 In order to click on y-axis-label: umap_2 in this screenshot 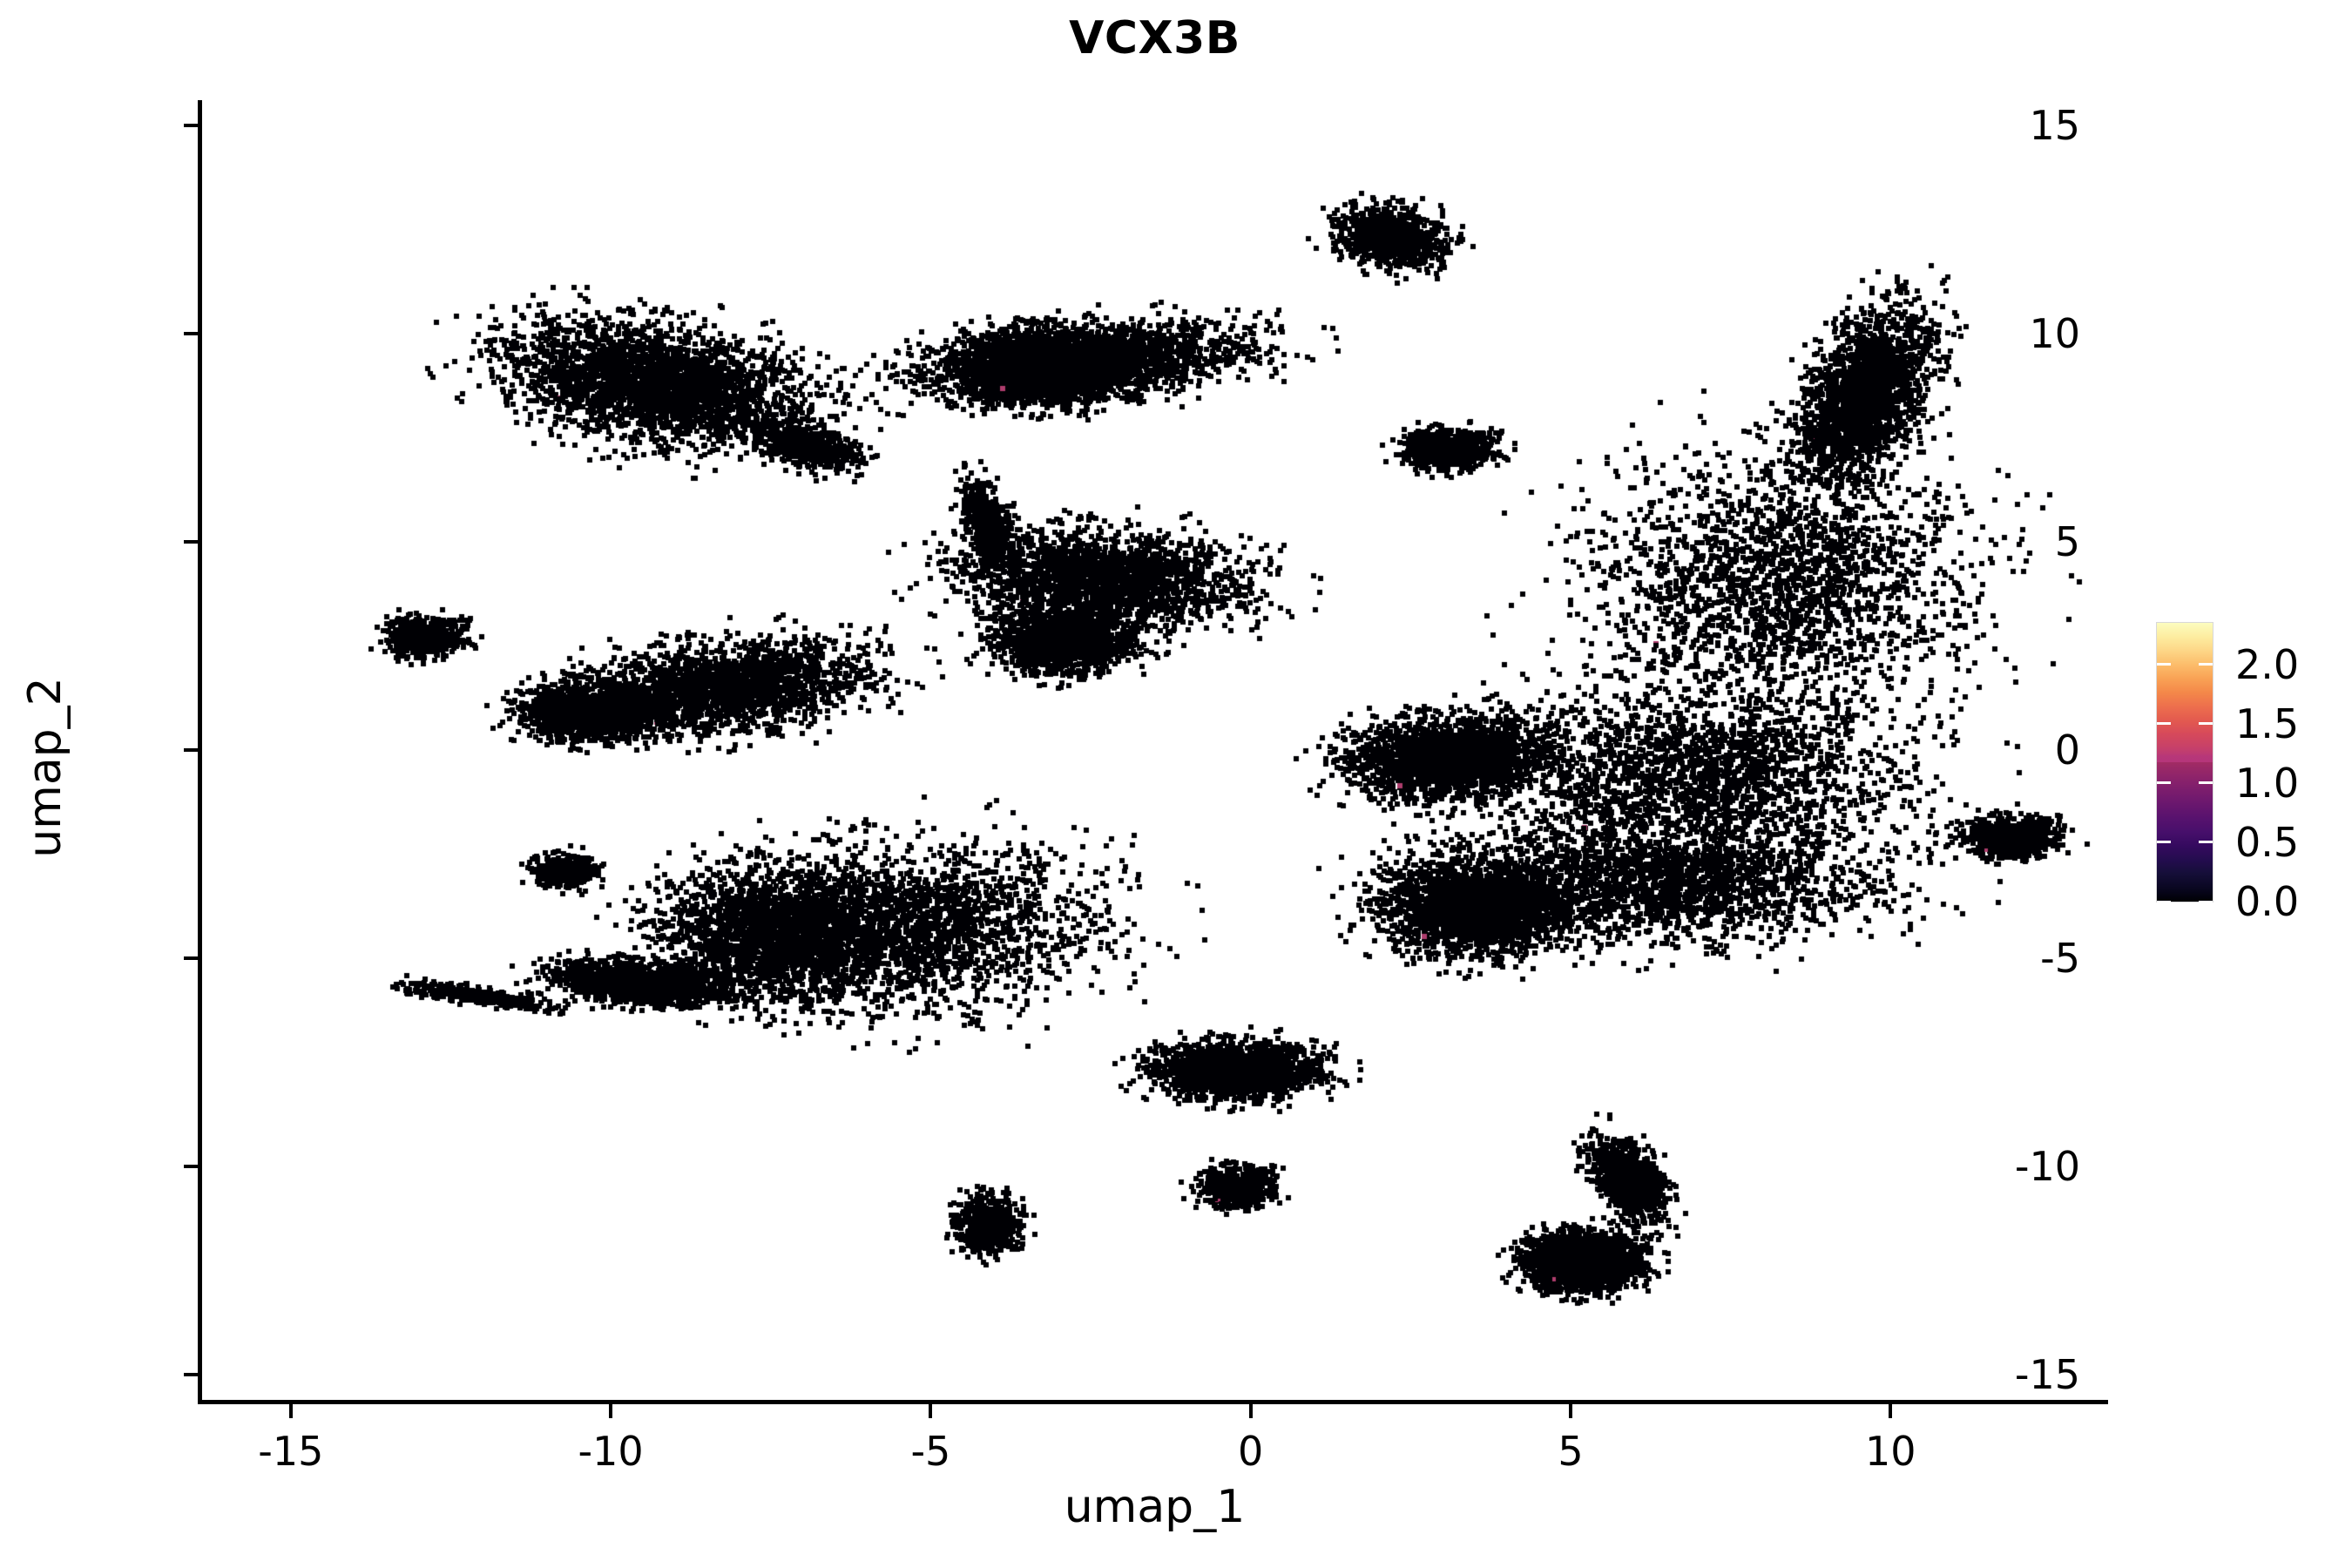, I will do `click(45, 767)`.